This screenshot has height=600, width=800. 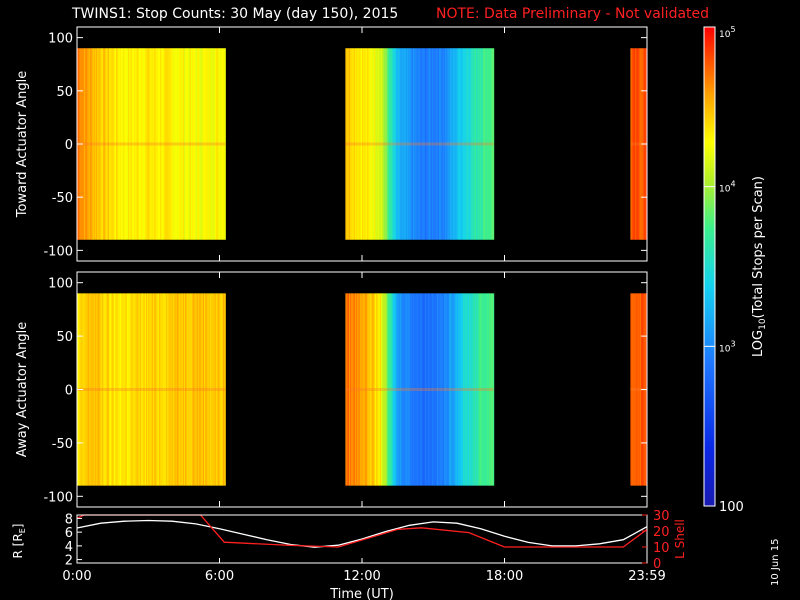 I want to click on x-tick-label: 18:00, so click(x=504, y=576).